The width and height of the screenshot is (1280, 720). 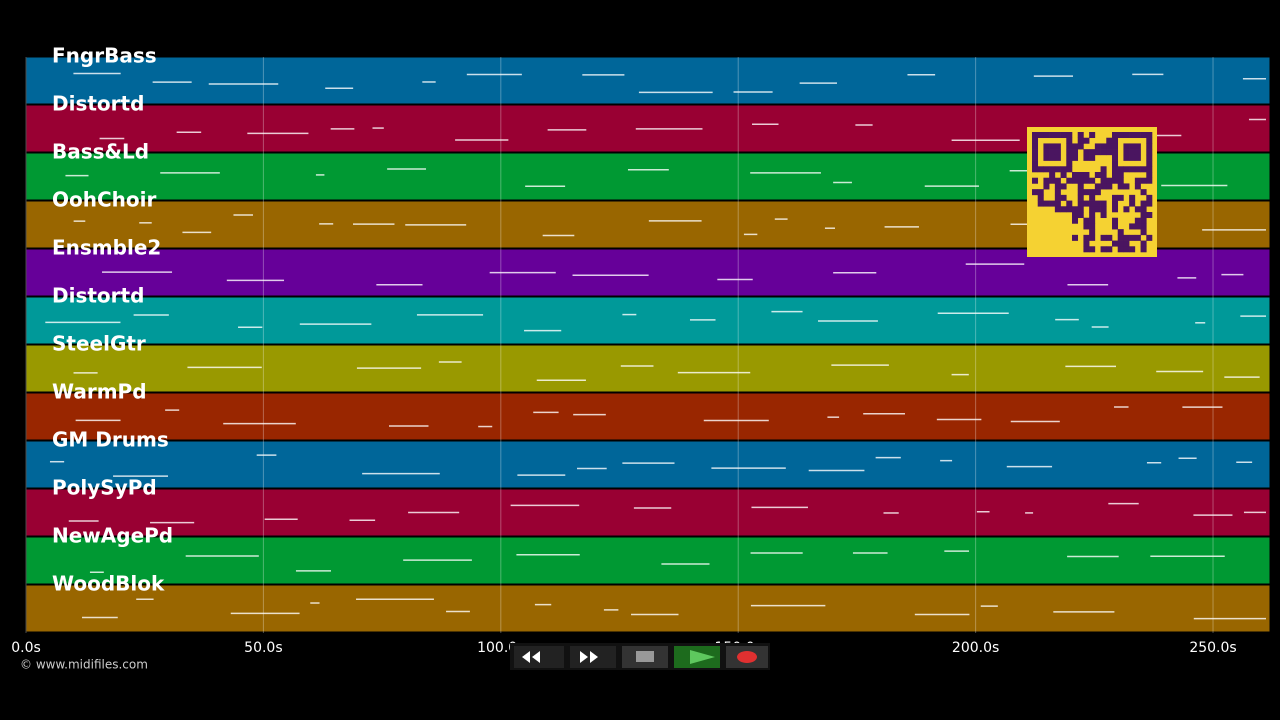 I want to click on track-name: FngrBass, so click(x=104, y=56).